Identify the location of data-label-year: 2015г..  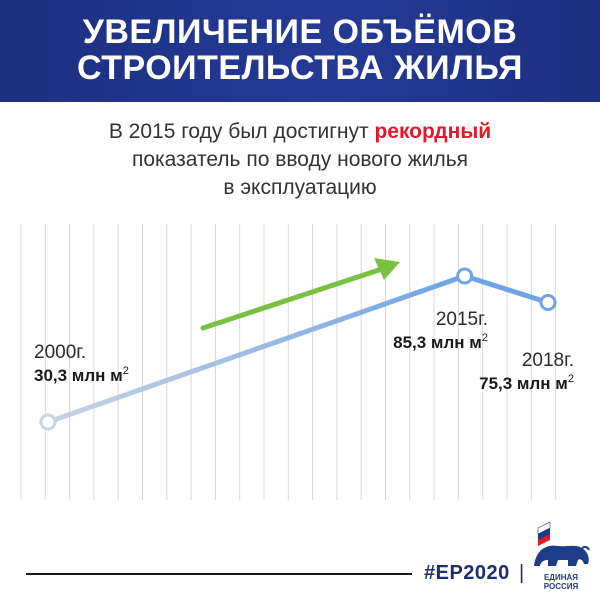
(462, 319).